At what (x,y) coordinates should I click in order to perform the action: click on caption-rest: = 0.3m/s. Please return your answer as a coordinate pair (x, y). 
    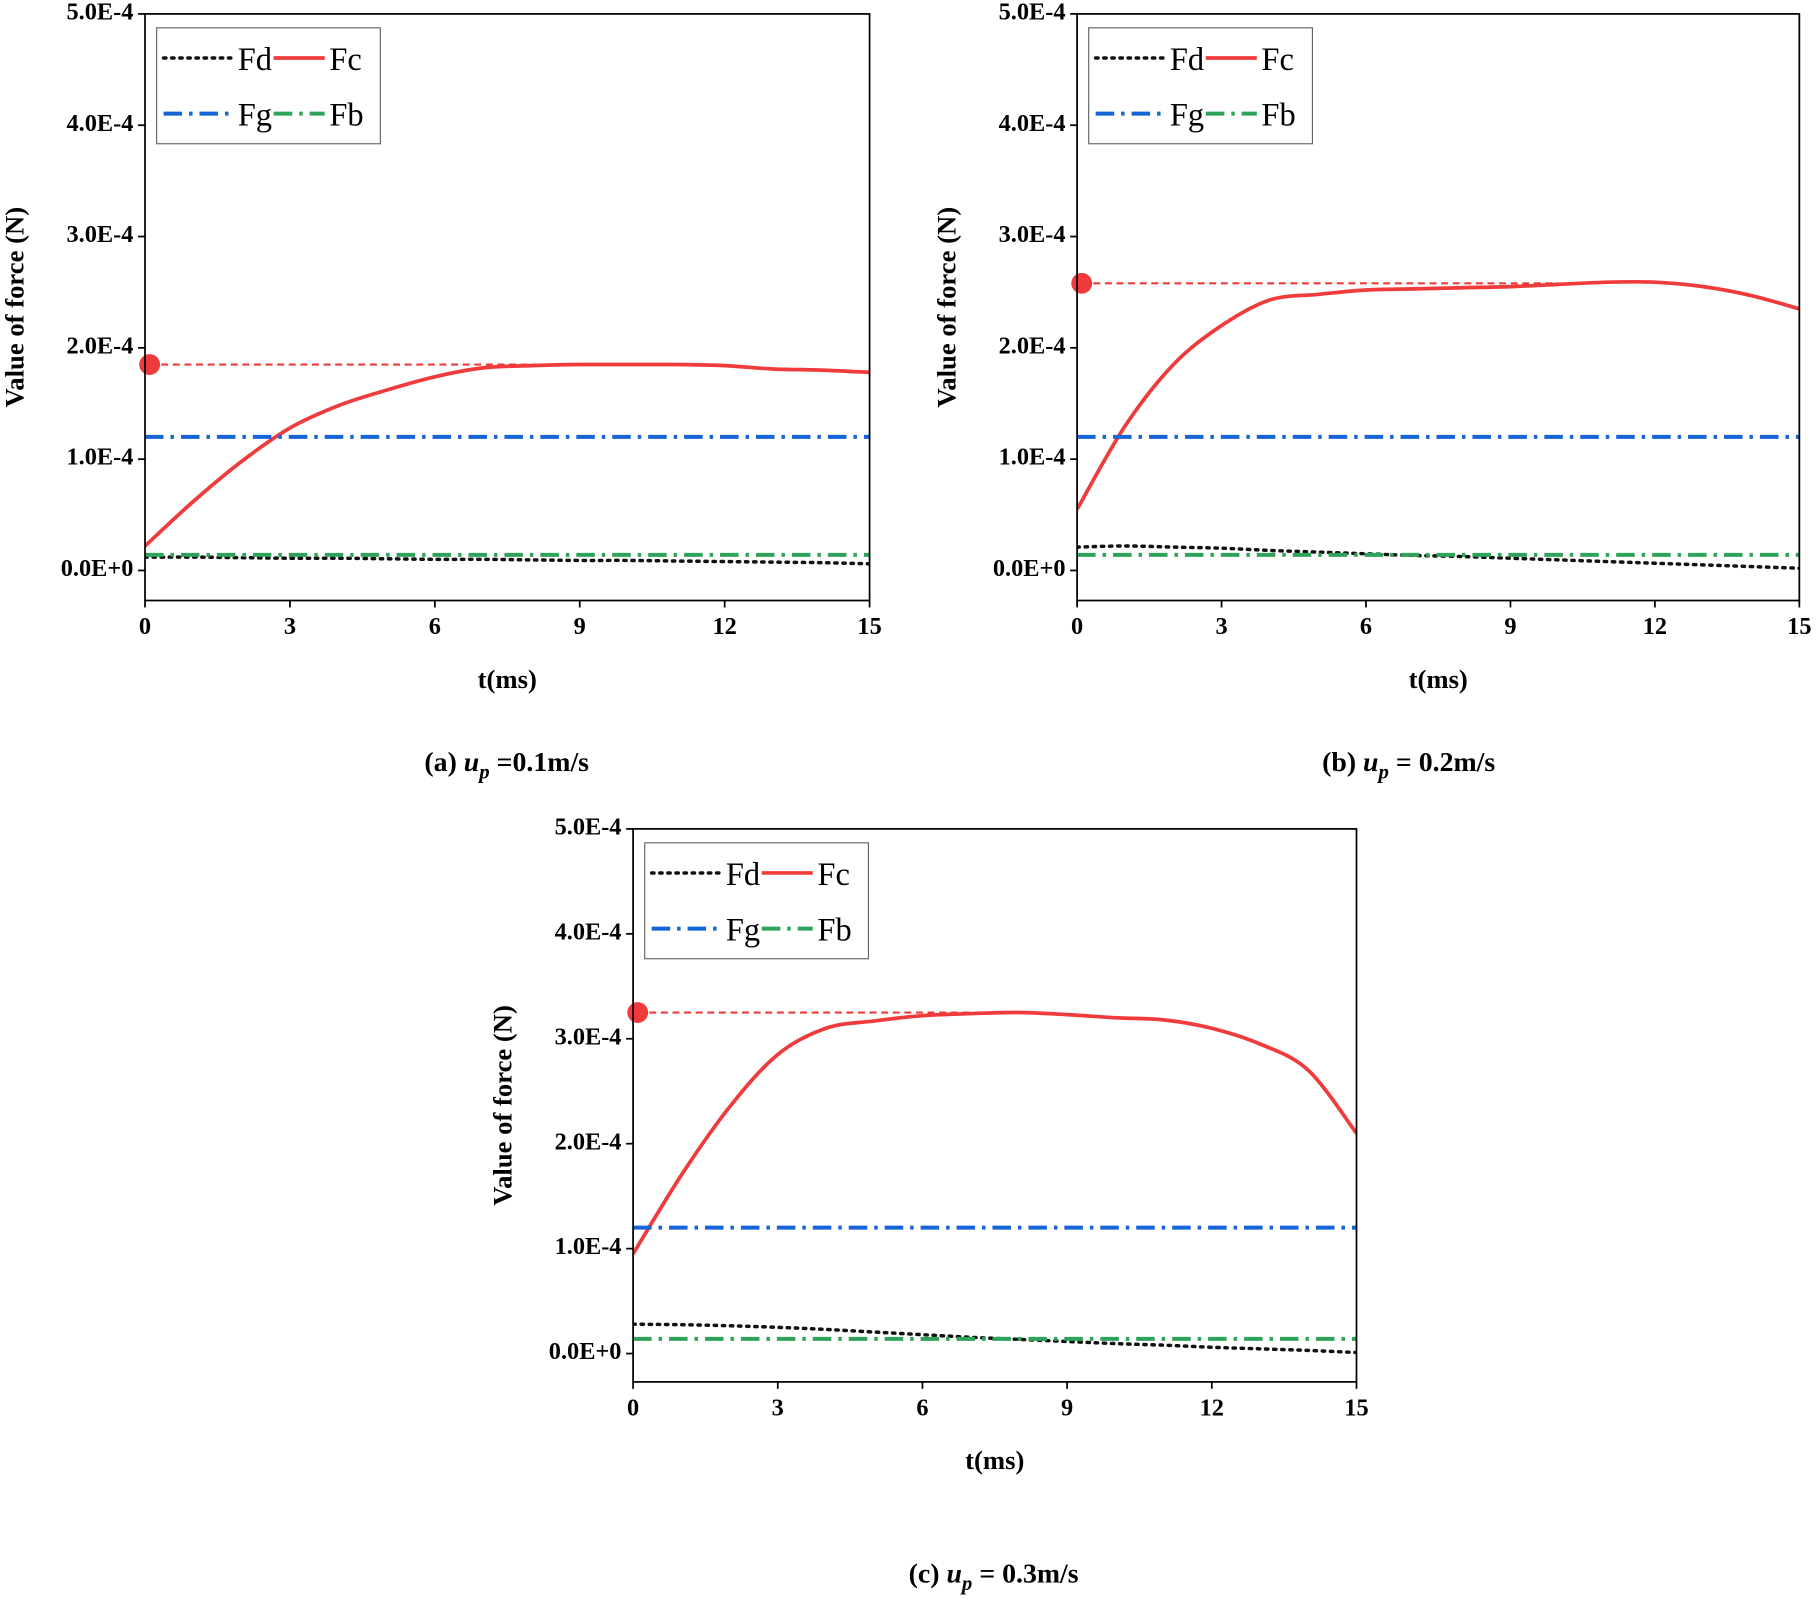
    Looking at the image, I should click on (1028, 1574).